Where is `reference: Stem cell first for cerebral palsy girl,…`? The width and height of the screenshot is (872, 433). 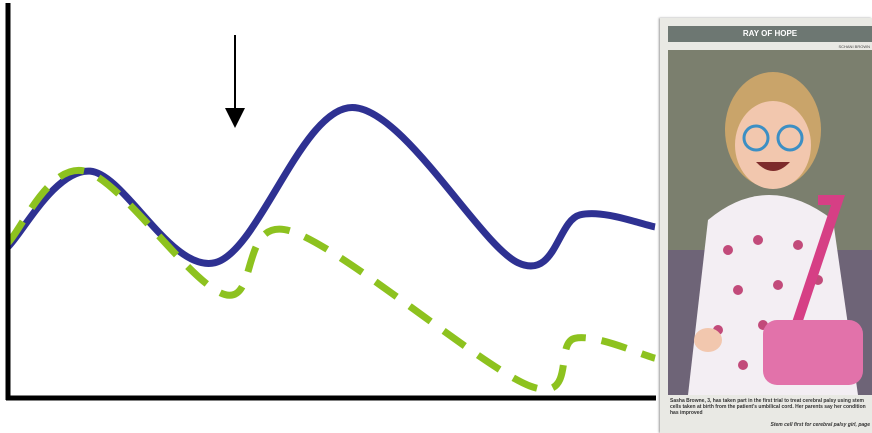
reference: Stem cell first for cerebral palsy girl,… is located at coordinates (820, 425).